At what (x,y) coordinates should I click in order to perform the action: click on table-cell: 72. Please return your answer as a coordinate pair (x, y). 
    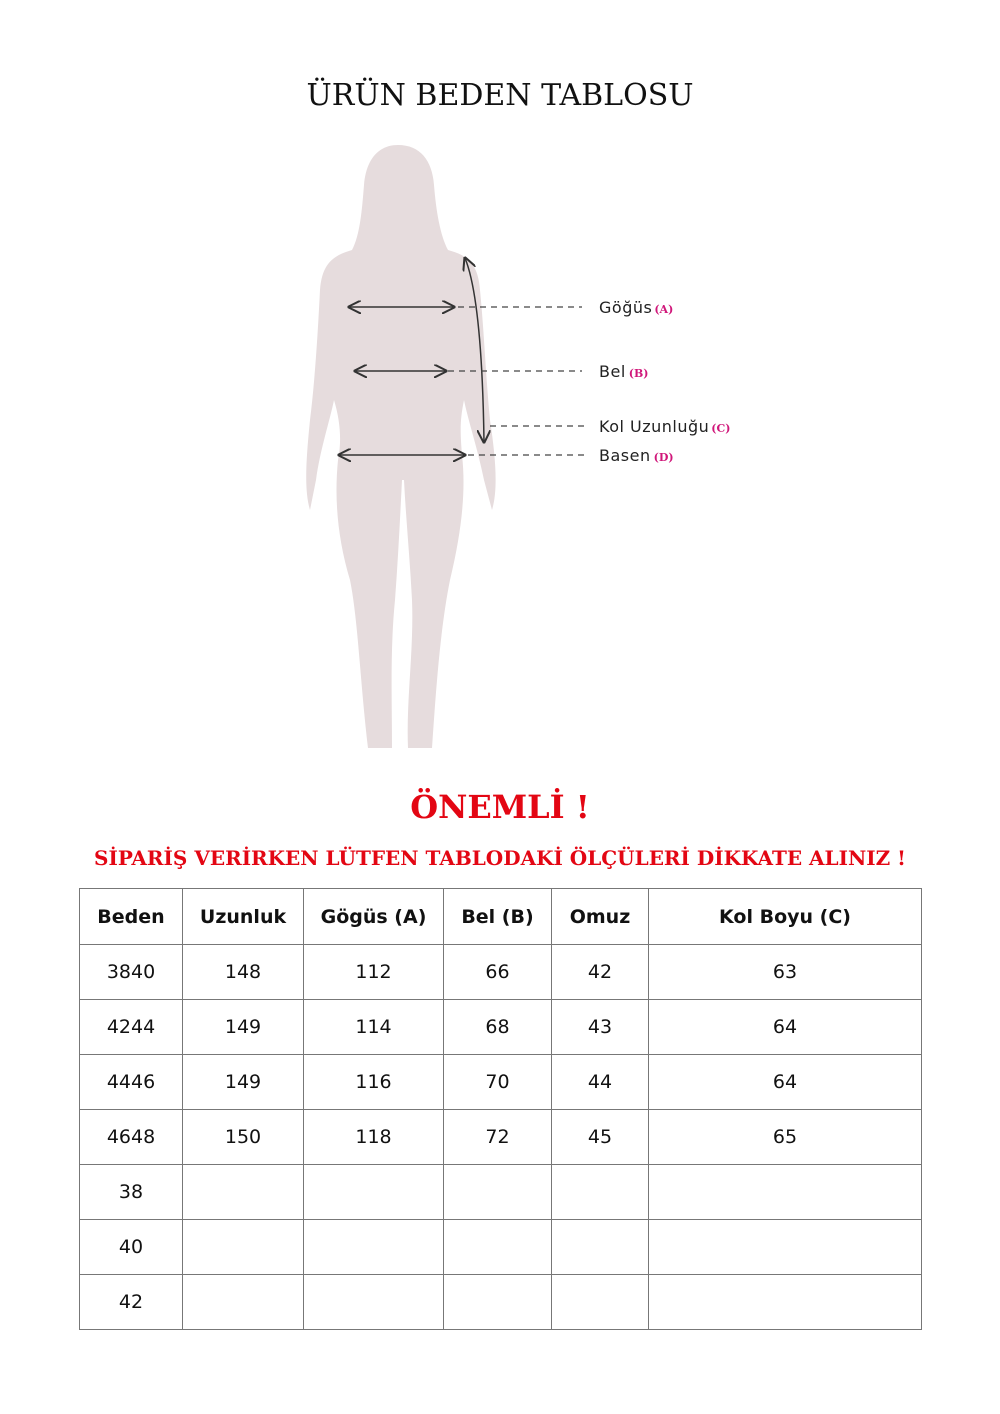
    Looking at the image, I should click on (497, 1137).